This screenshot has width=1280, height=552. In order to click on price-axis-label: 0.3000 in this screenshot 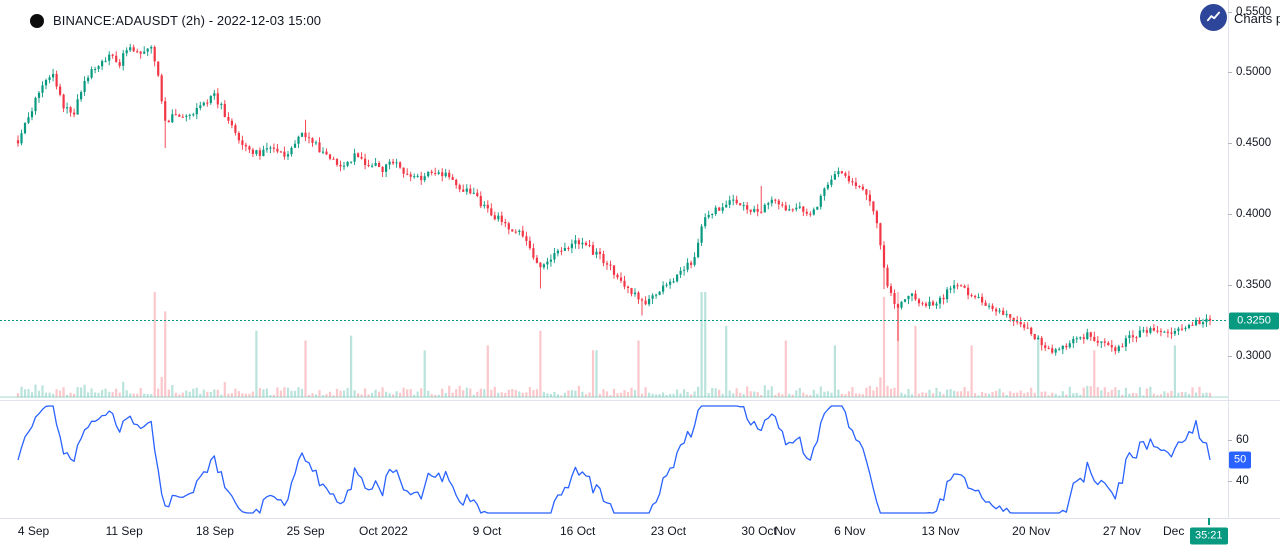, I will do `click(1254, 356)`.